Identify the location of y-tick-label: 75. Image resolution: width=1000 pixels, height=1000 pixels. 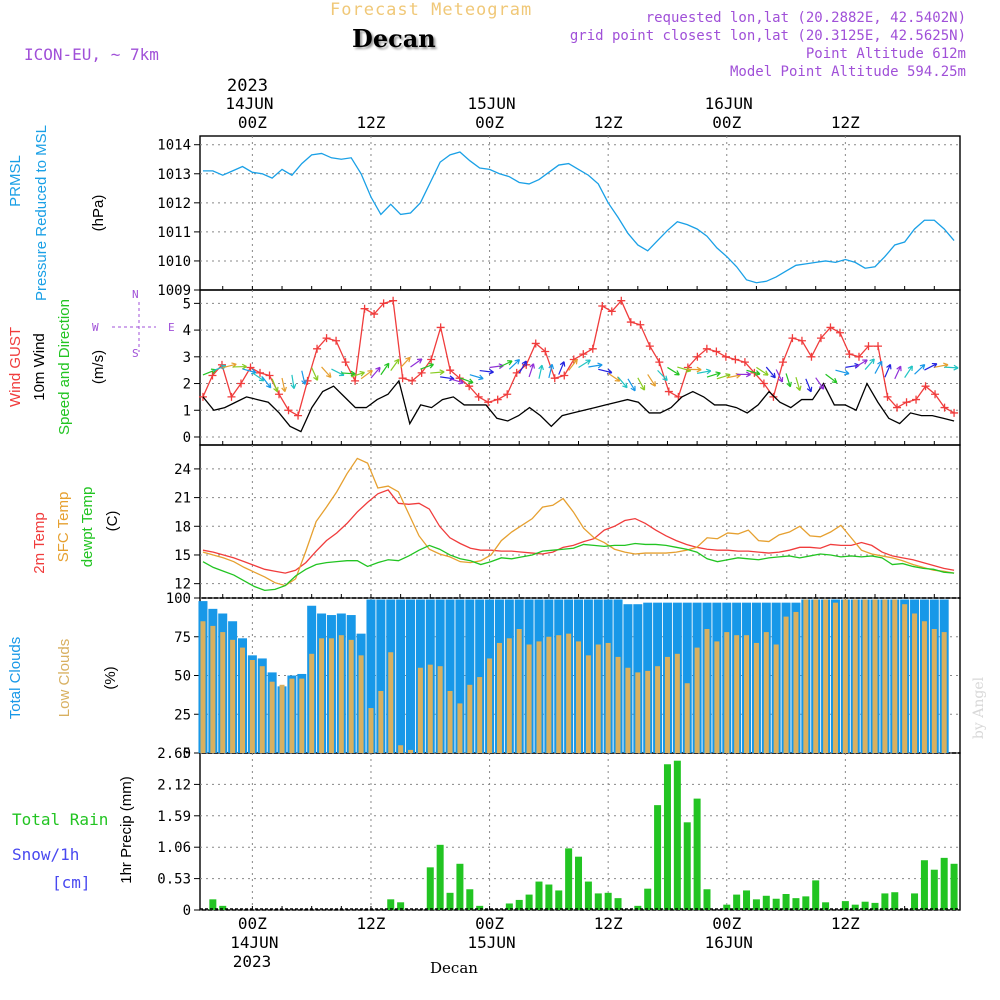
(182, 638).